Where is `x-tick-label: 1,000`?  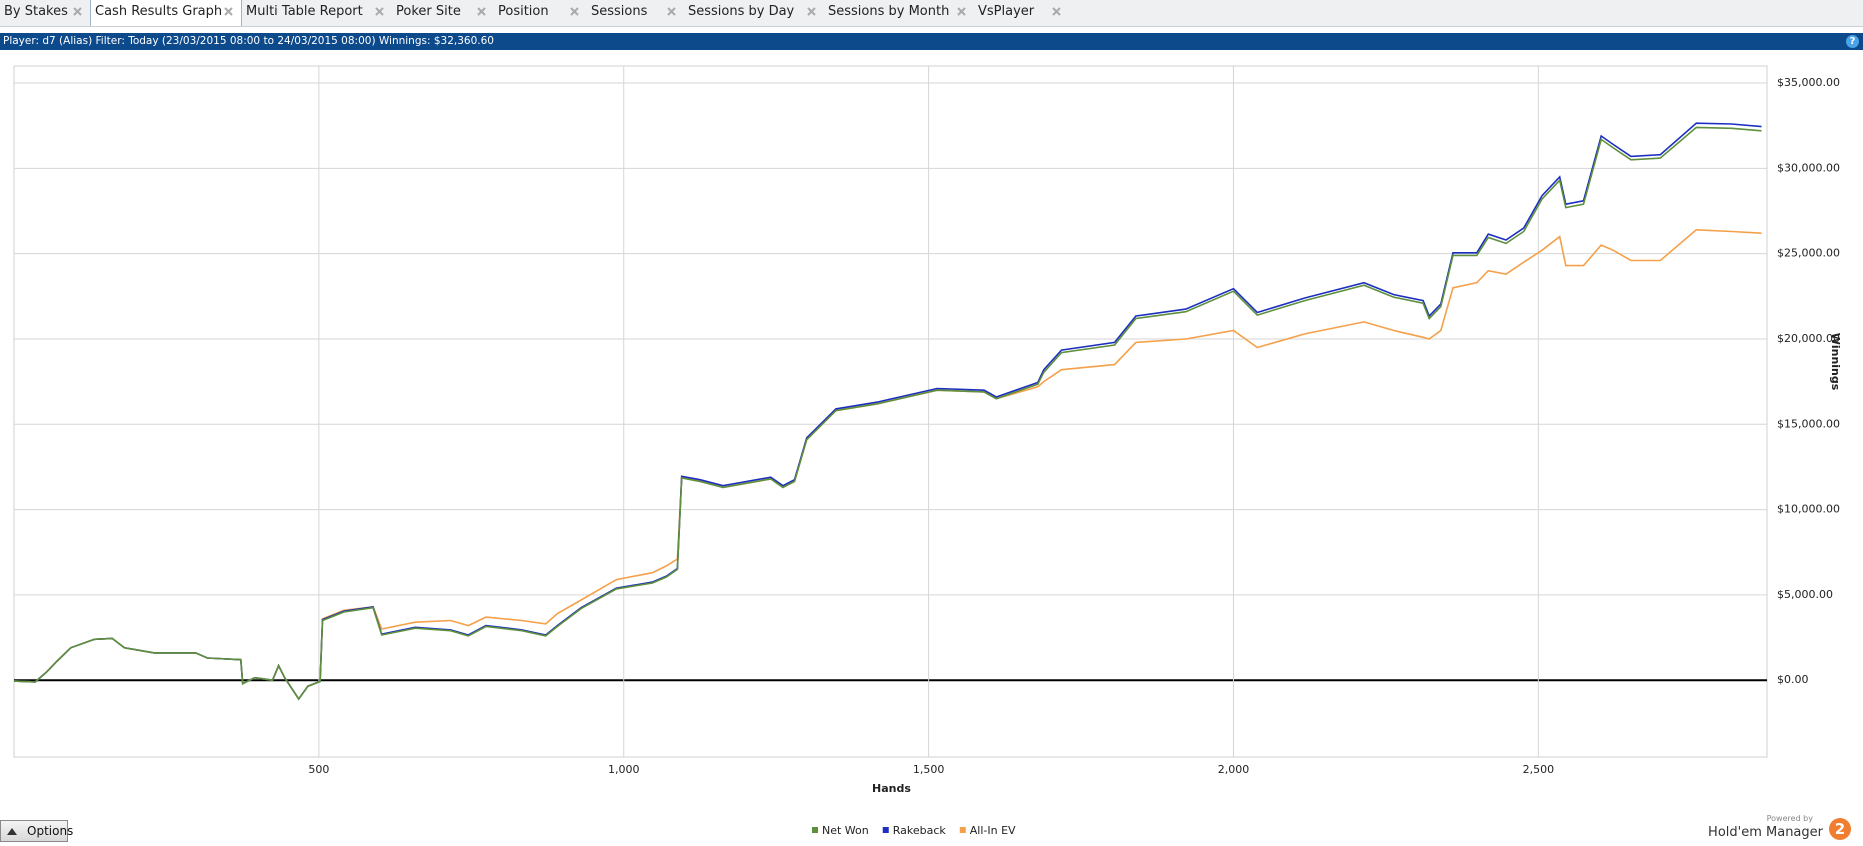
x-tick-label: 1,000 is located at coordinates (624, 769).